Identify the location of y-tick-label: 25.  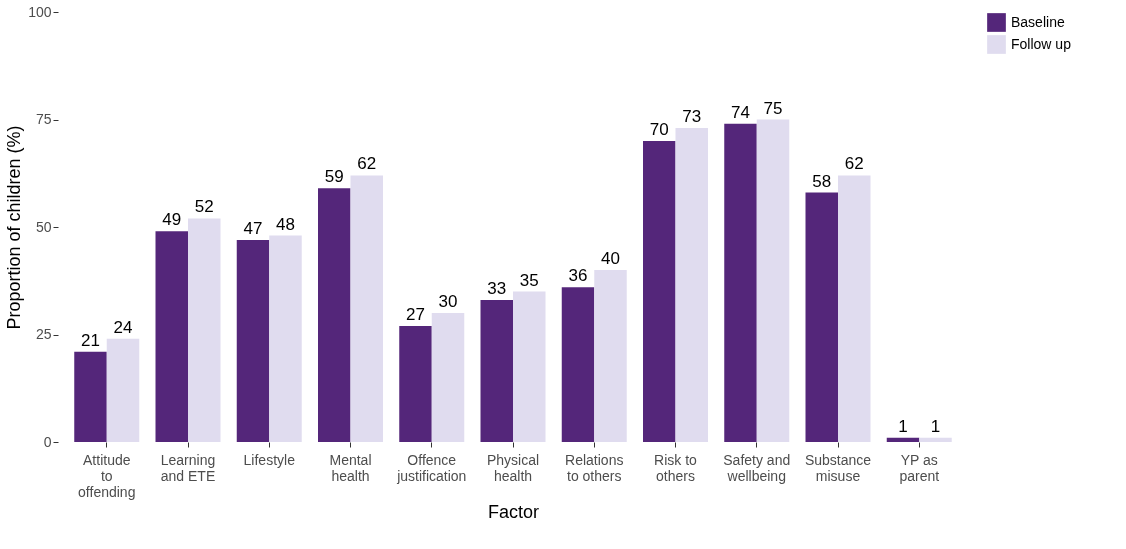
(43, 334).